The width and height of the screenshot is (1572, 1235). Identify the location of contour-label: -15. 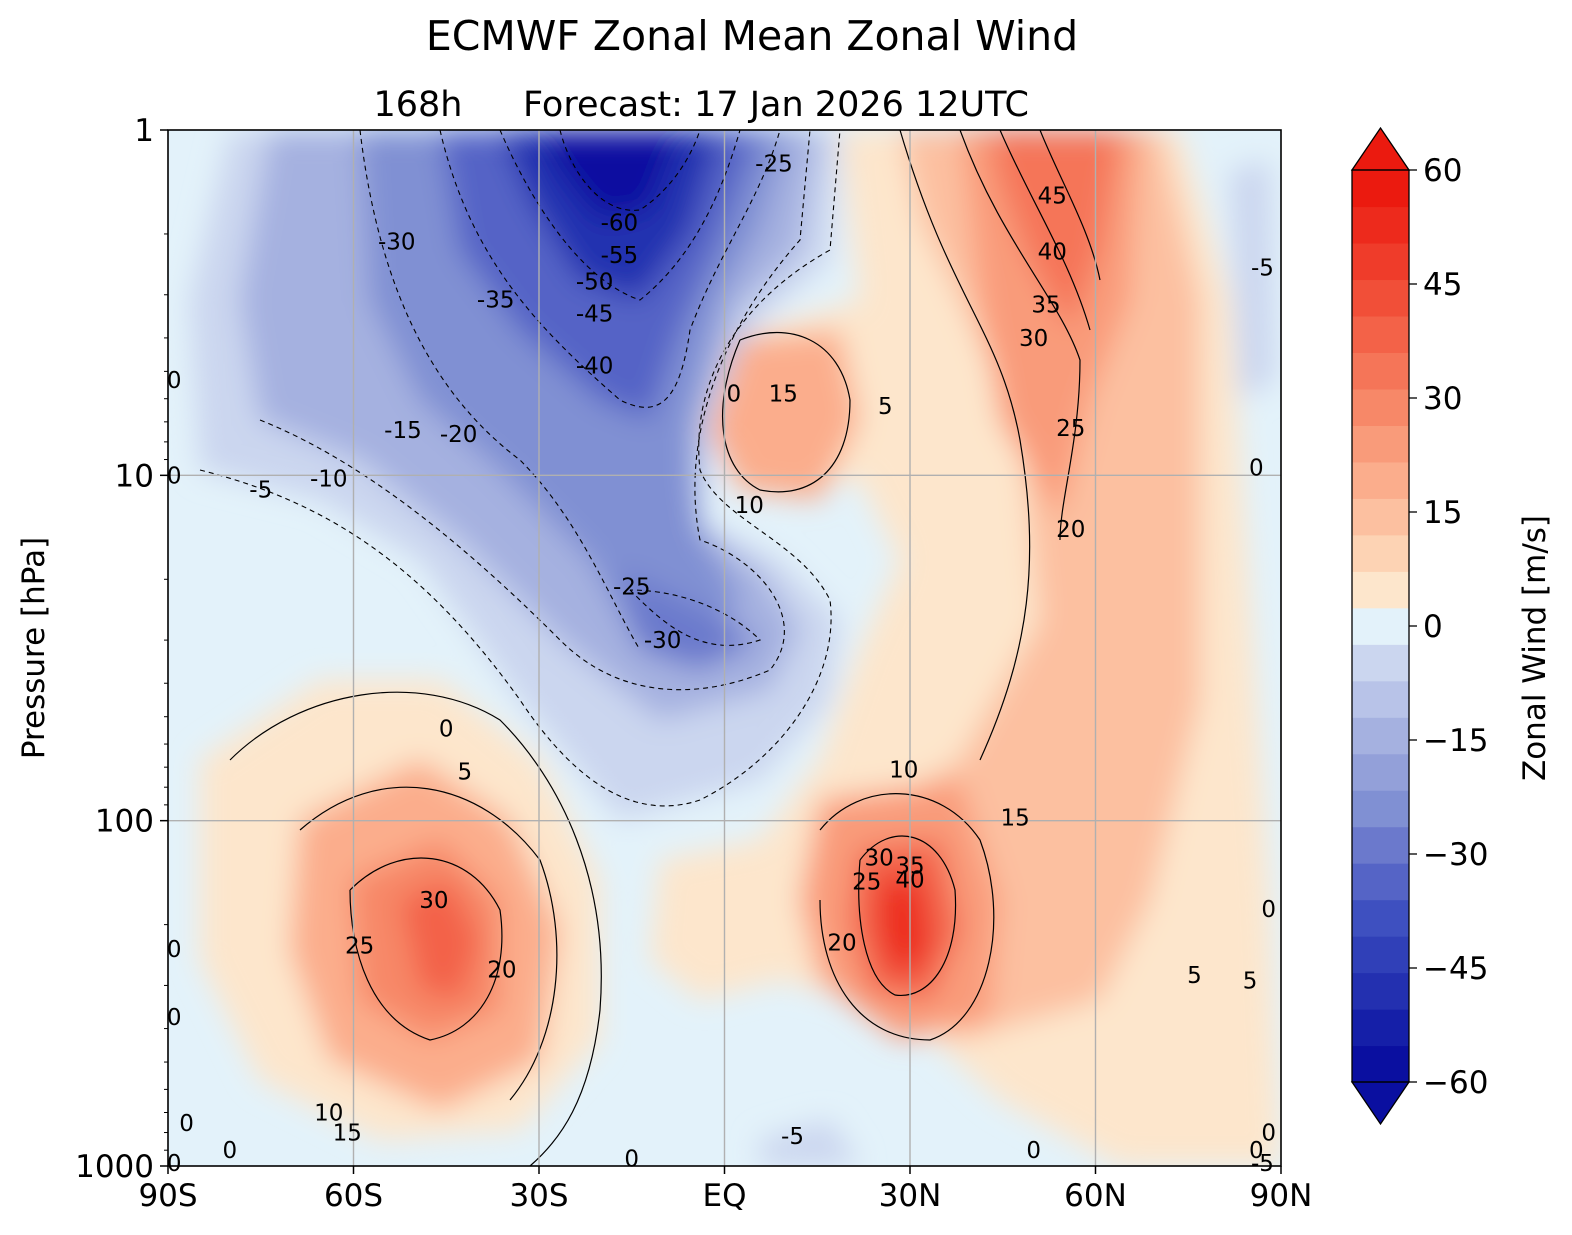
(403, 431).